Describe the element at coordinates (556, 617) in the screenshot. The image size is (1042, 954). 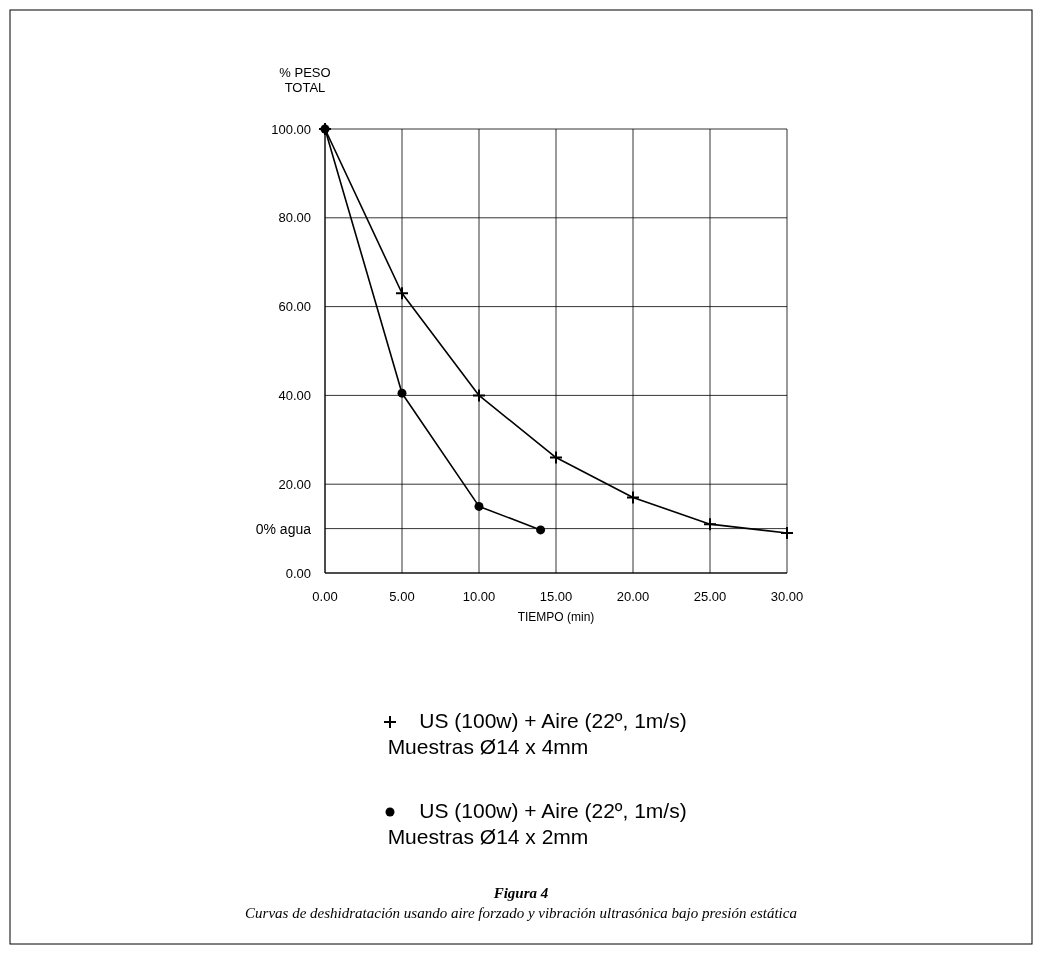
I see `x-axis-title: TIEMPO (min)` at that location.